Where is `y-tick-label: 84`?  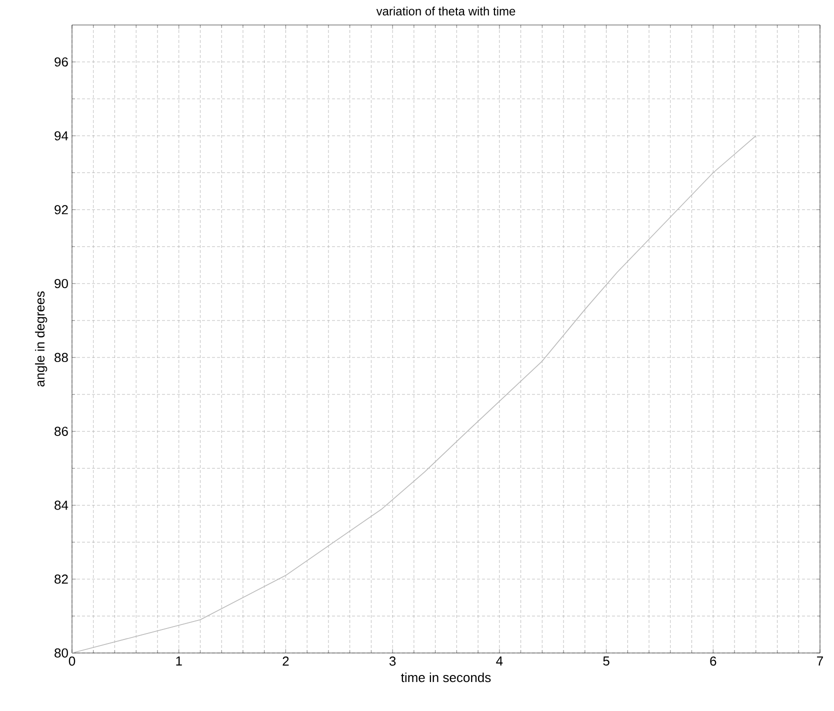
y-tick-label: 84 is located at coordinates (61, 505).